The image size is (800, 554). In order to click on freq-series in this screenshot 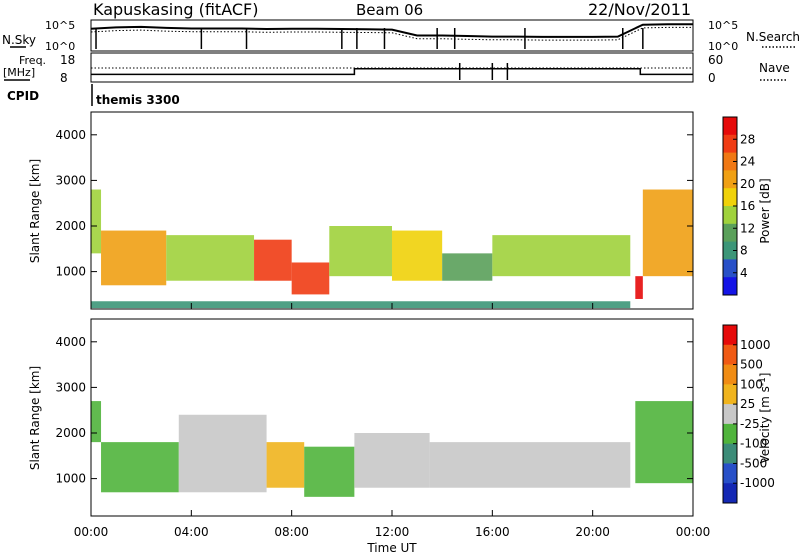, I will do `click(392, 71)`.